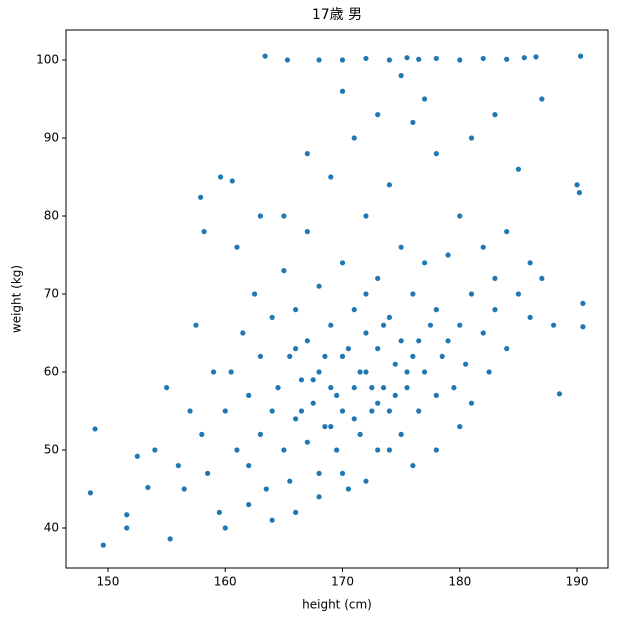  What do you see at coordinates (51, 527) in the screenshot?
I see `y-tick-label: 40` at bounding box center [51, 527].